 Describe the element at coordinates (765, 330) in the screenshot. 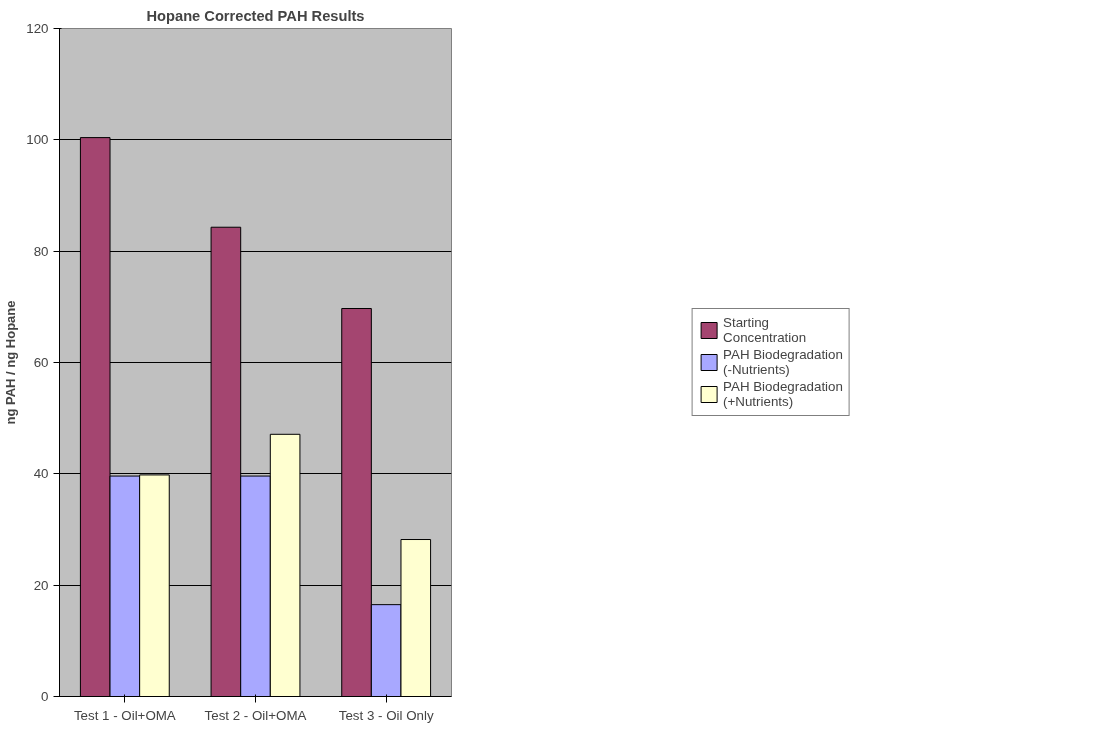

I see `legend-label: Starting Concentration` at that location.